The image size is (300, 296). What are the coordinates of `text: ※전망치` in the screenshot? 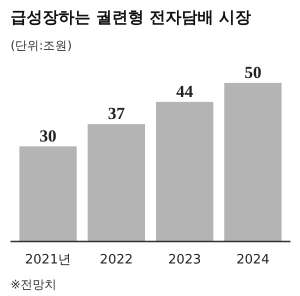 It's located at (33, 285).